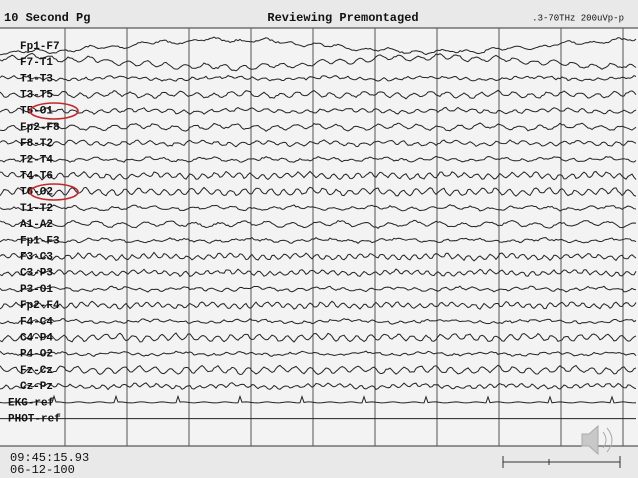 Image resolution: width=638 pixels, height=478 pixels. Describe the element at coordinates (42, 470) in the screenshot. I see `footer-date: 06-12-100` at that location.